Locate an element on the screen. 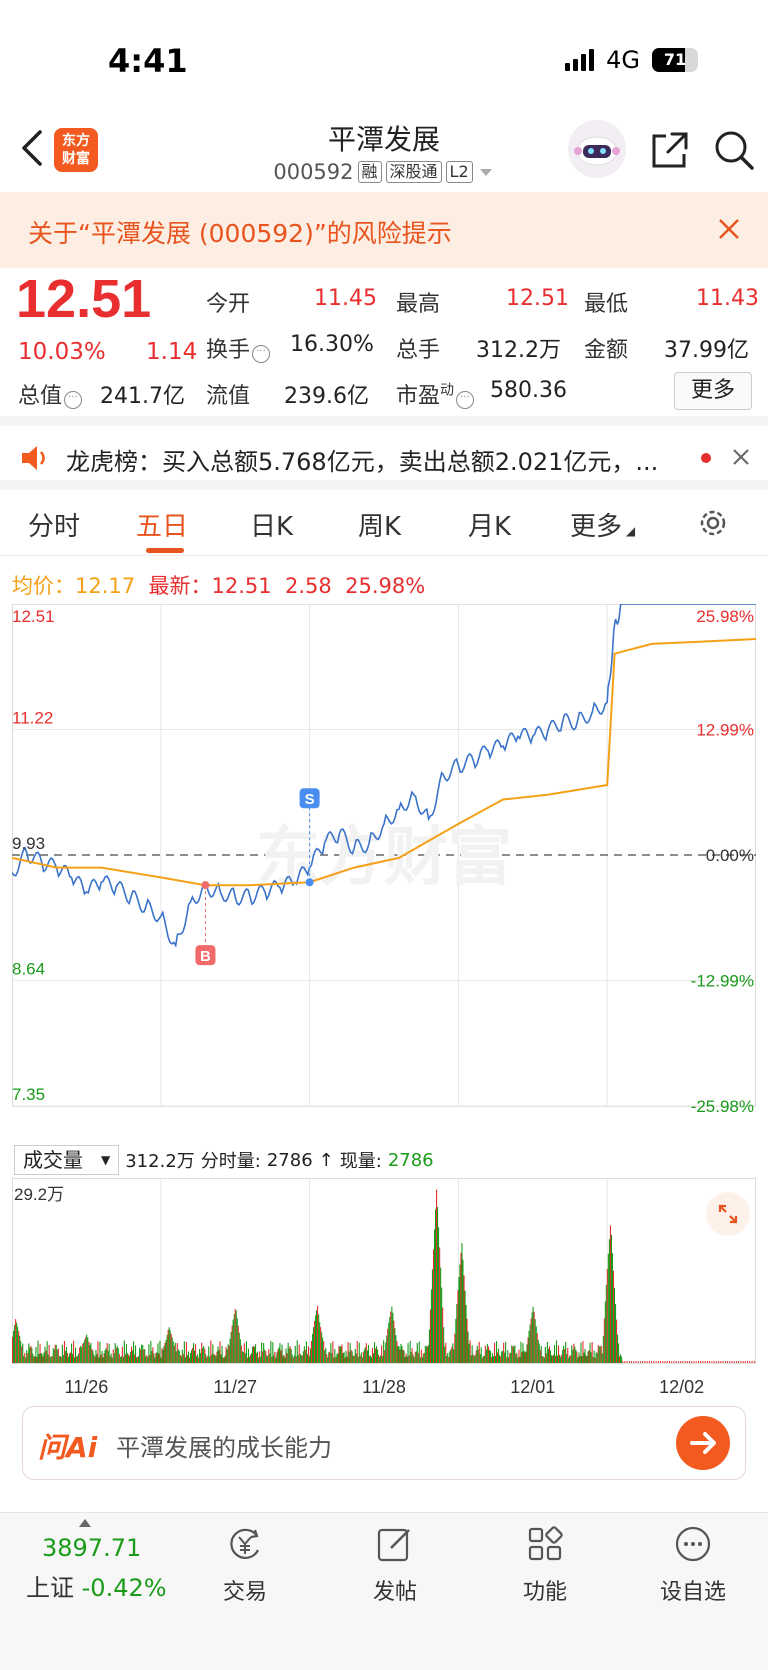 The image size is (768, 1670). nav-watchlist: 设自选 is located at coordinates (693, 1565).